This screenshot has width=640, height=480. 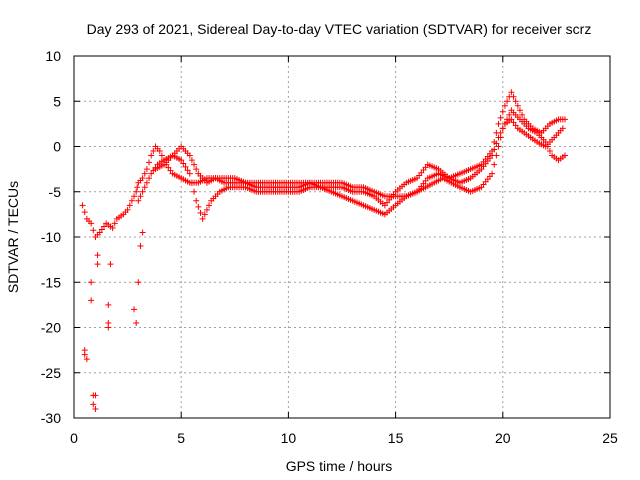 What do you see at coordinates (13, 237) in the screenshot?
I see `y-axis-title: SDTVAR / TECUs` at bounding box center [13, 237].